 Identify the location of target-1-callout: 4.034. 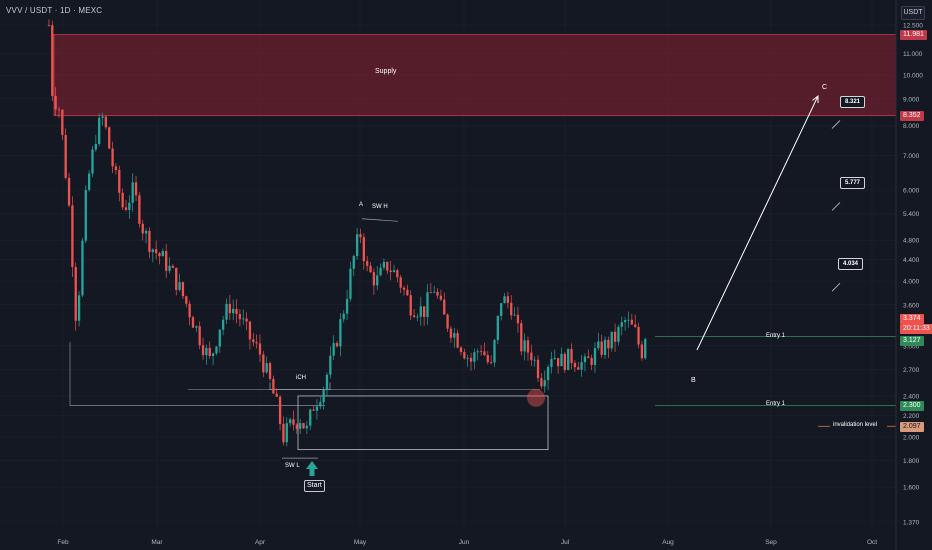
(851, 264).